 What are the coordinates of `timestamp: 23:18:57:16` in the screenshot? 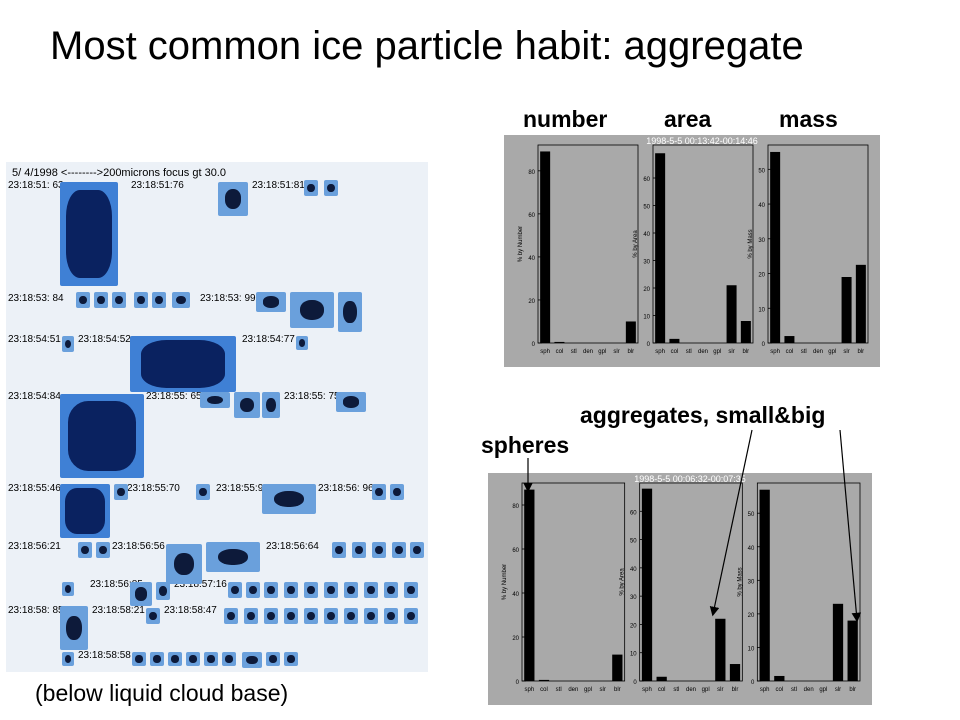 It's located at (200, 584).